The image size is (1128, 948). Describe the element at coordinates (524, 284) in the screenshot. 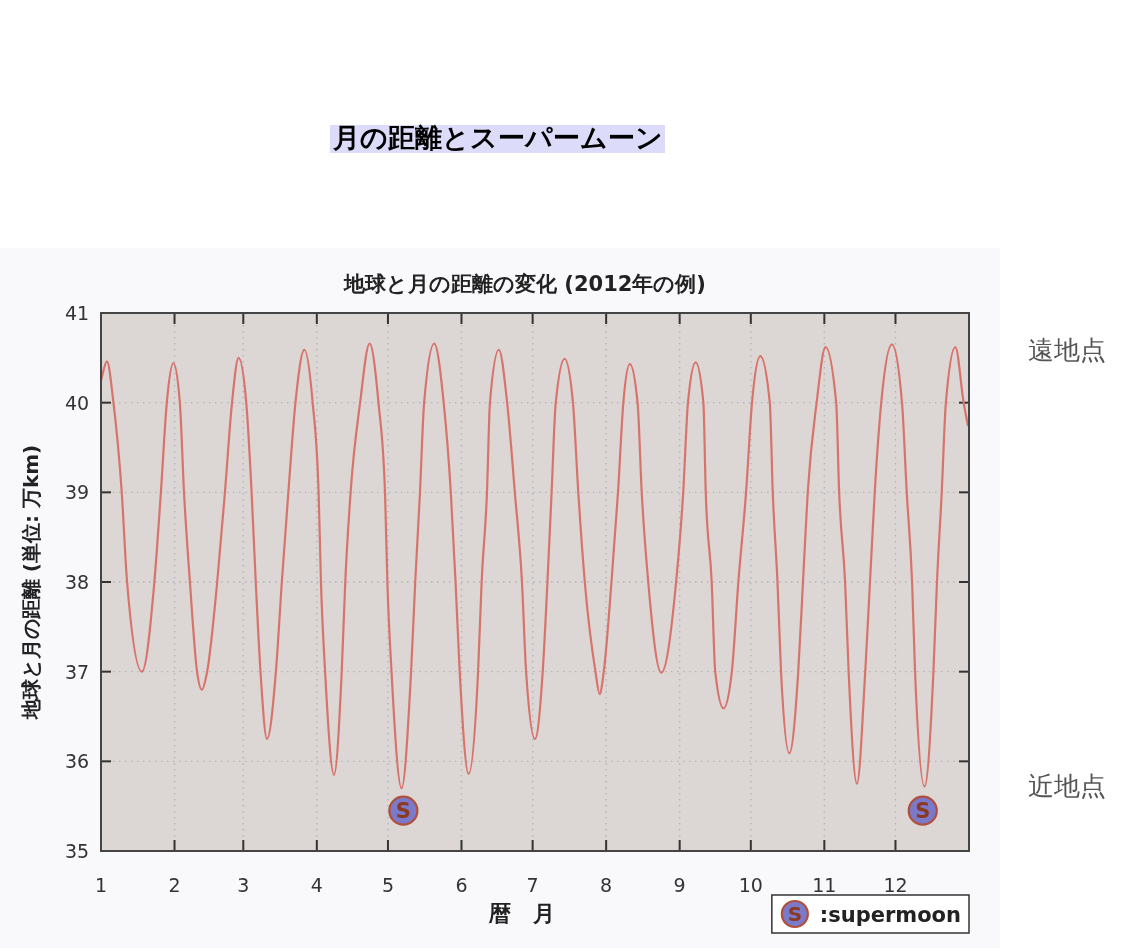

I see `chart-subtitle: 地球と月の距離の変化 (2012年の例)` at that location.